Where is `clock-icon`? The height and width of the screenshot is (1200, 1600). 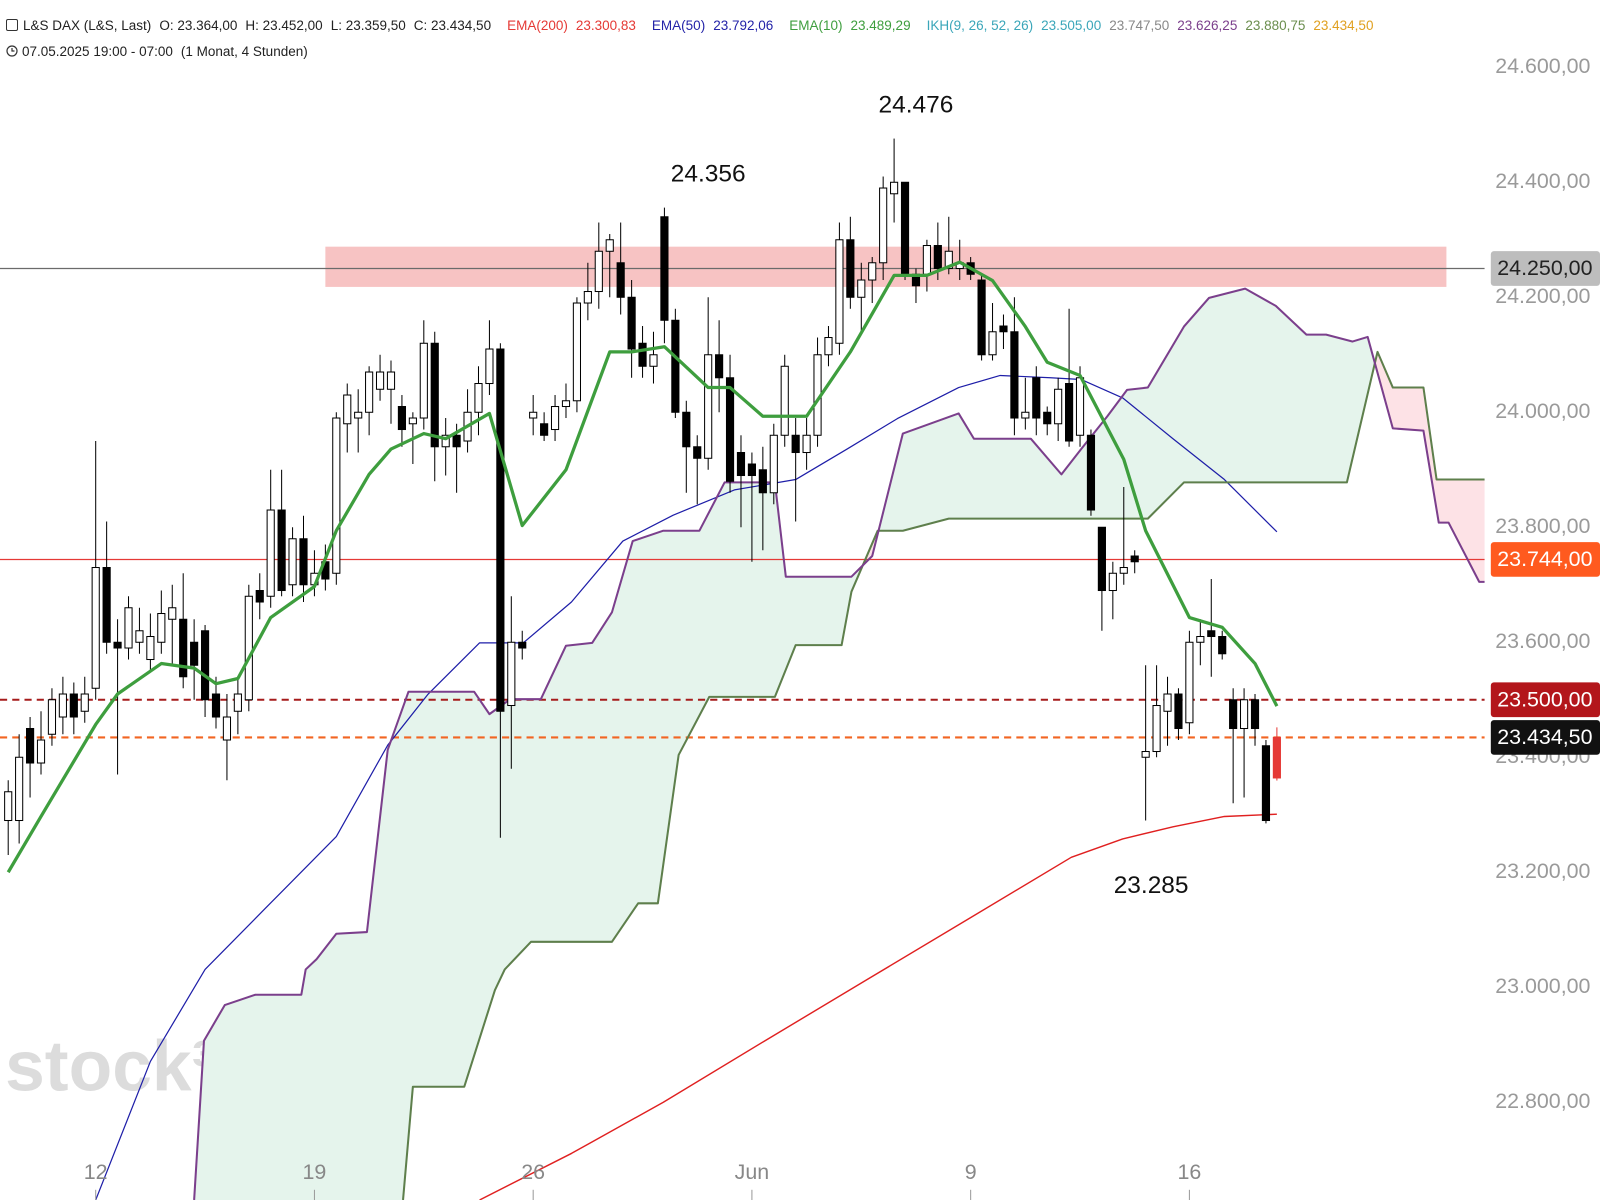
clock-icon is located at coordinates (12, 51).